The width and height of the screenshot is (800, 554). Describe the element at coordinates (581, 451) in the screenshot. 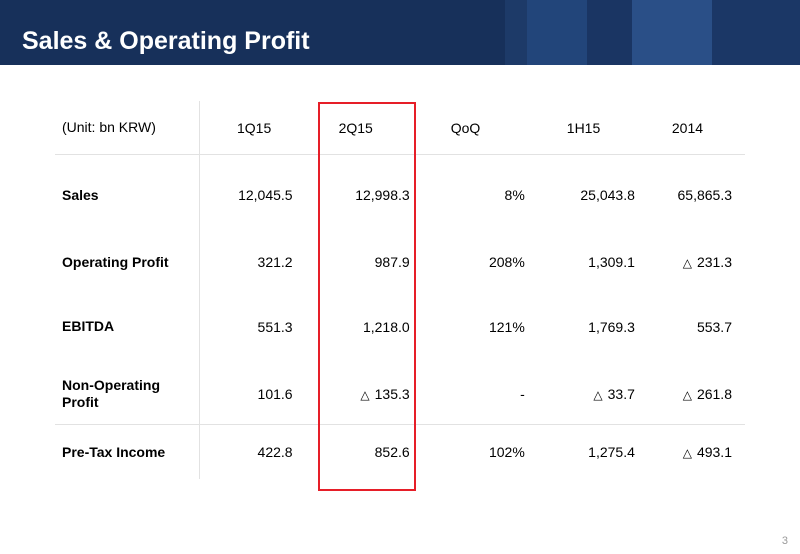

I see `table-cell: 1,275.4` at that location.